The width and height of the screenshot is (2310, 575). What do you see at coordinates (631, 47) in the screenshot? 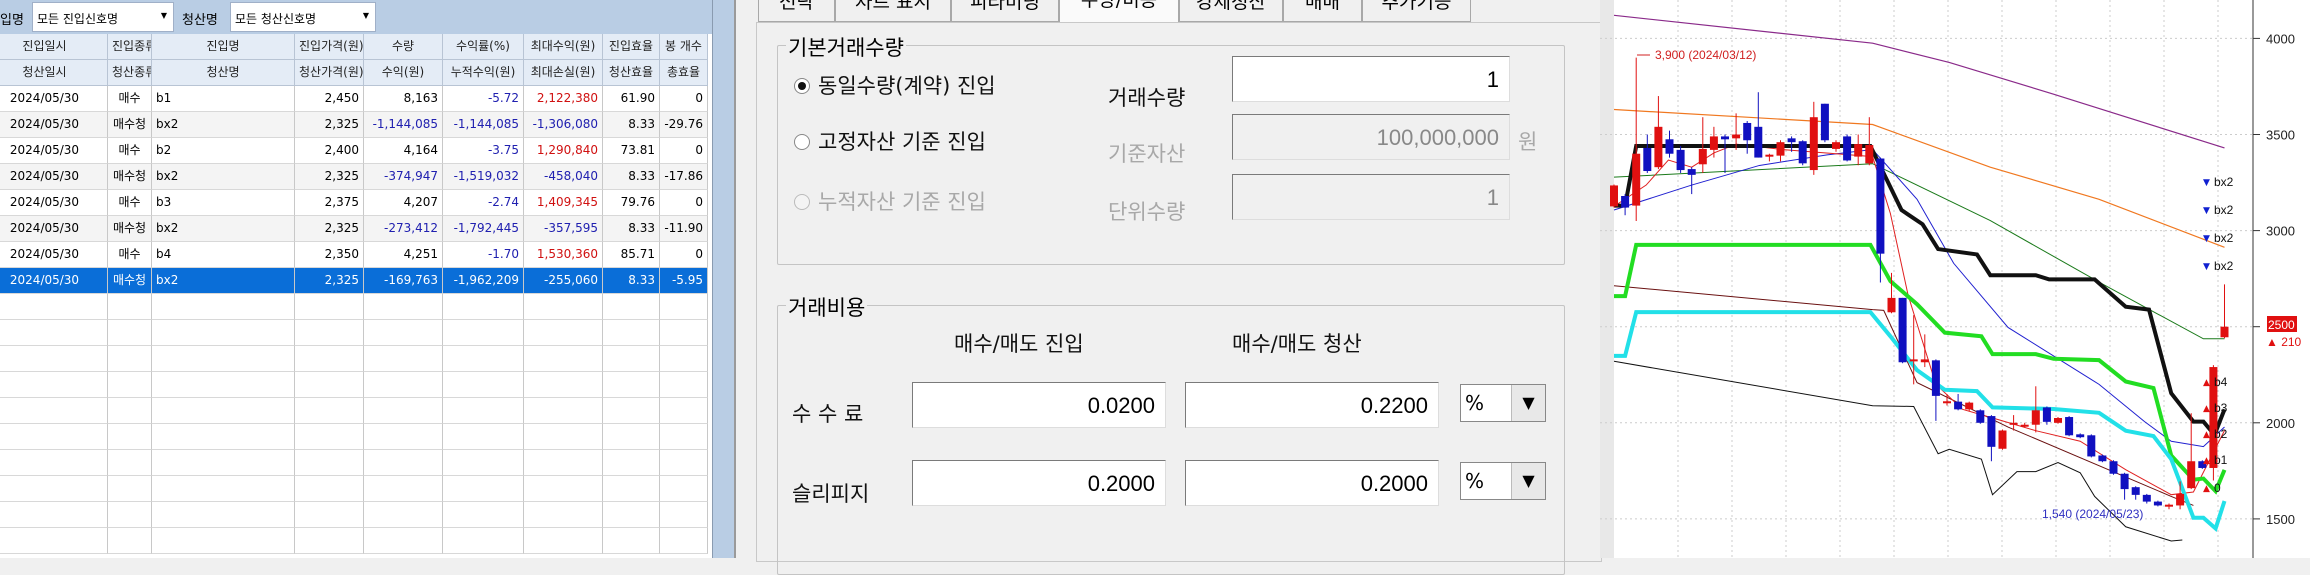
I see `column-header: 진입효율` at bounding box center [631, 47].